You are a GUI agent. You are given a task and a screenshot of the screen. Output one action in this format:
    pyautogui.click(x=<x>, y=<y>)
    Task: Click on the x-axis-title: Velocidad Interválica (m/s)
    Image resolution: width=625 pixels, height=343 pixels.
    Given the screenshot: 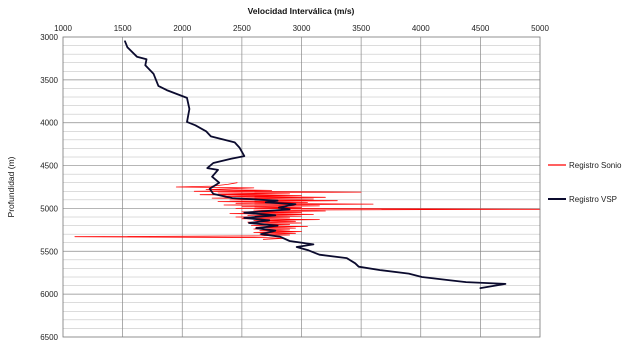 What is the action you would take?
    pyautogui.click(x=301, y=11)
    